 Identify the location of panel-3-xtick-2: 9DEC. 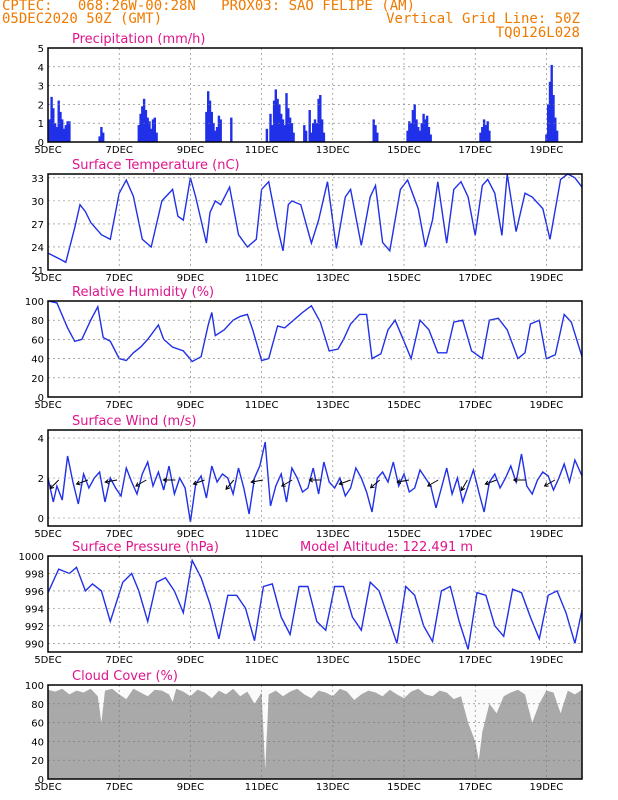
(190, 534).